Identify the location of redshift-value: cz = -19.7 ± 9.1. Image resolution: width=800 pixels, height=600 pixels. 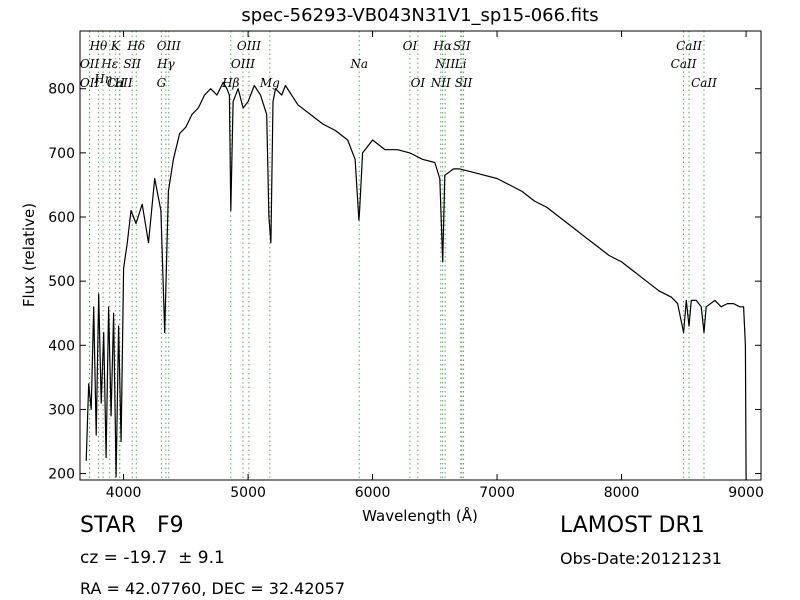
(152, 558).